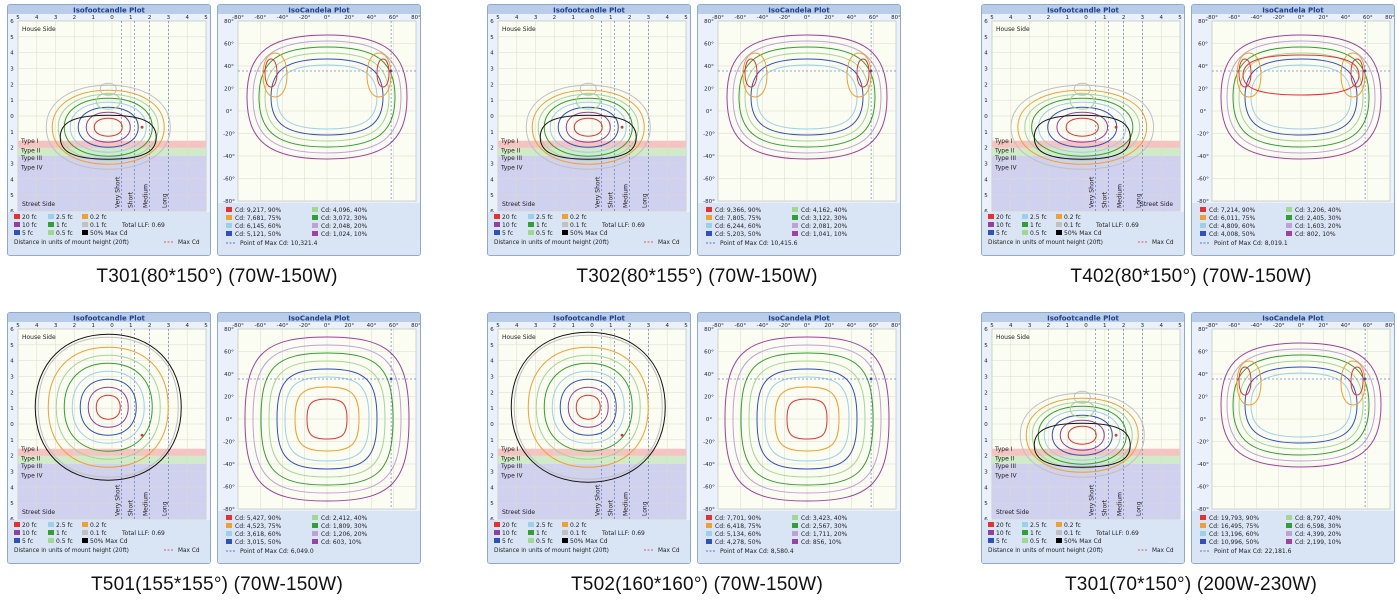 The image size is (1397, 604). Describe the element at coordinates (71, 243) in the screenshot. I see `distance-note: Distance in units of mount height (20ft)` at that location.